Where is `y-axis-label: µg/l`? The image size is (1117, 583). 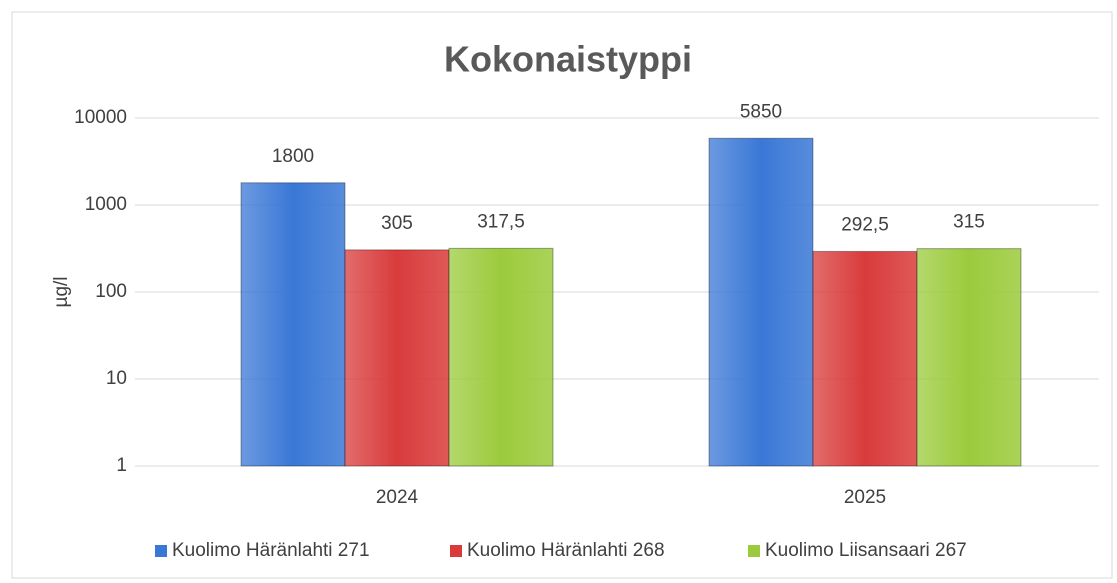 y-axis-label: µg/l is located at coordinates (61, 291).